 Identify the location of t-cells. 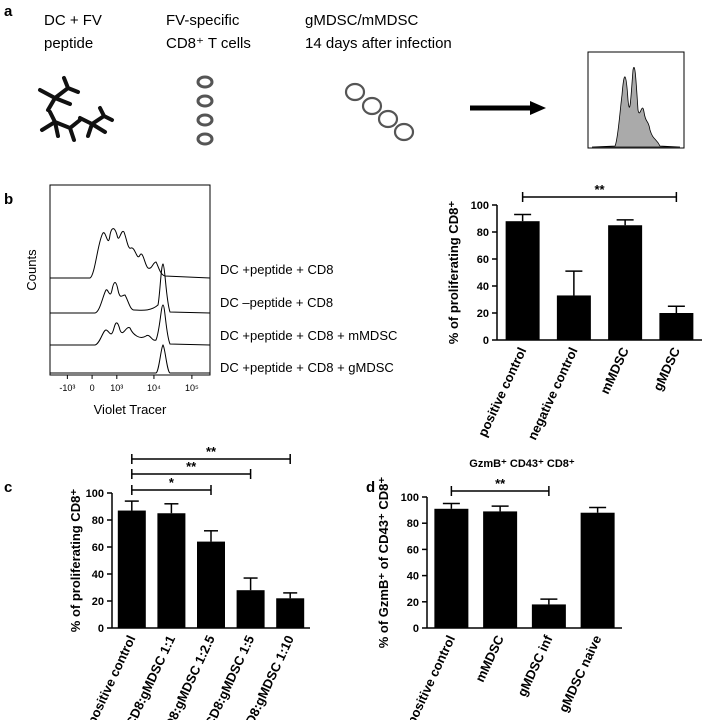
(205, 110).